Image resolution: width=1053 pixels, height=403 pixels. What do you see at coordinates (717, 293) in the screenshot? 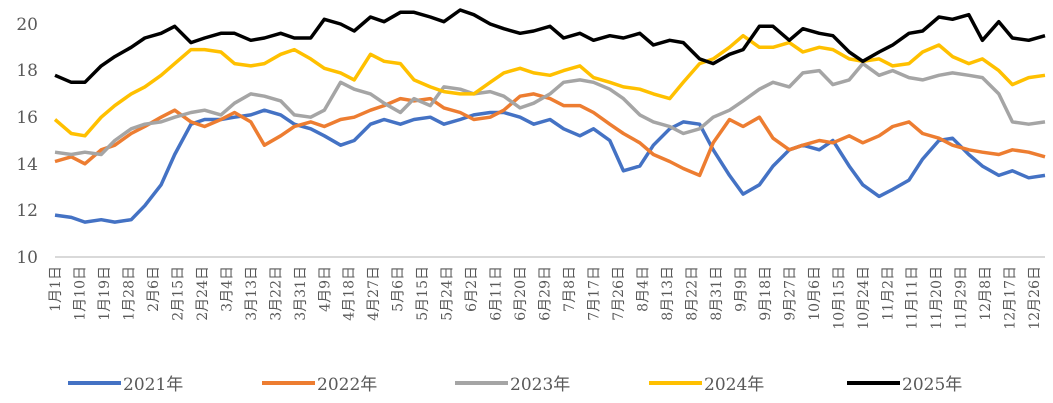
I see `x-tick-label: 8月31日` at bounding box center [717, 293].